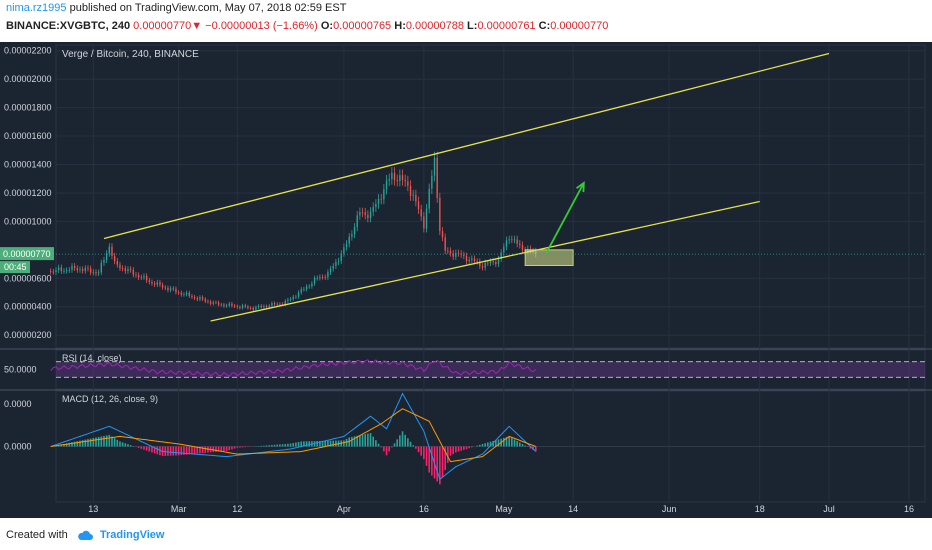 The image size is (932, 550). What do you see at coordinates (18, 447) in the screenshot?
I see `macd-tick-label: 0.0000` at bounding box center [18, 447].